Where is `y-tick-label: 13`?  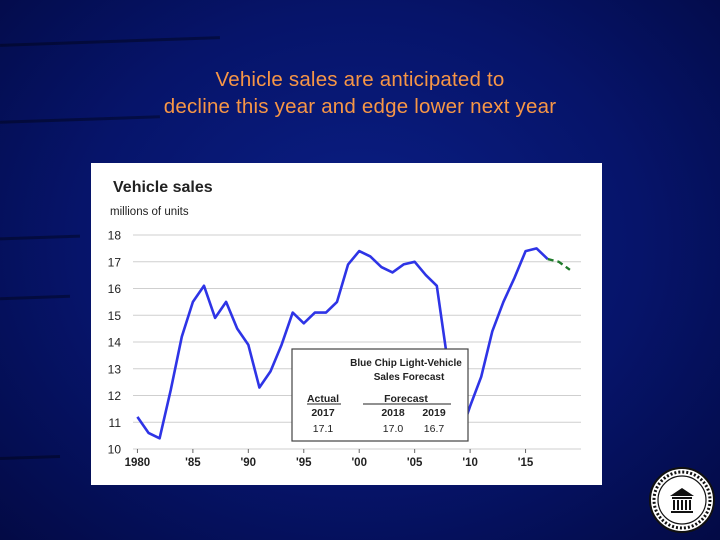
y-tick-label: 13 is located at coordinates (115, 369).